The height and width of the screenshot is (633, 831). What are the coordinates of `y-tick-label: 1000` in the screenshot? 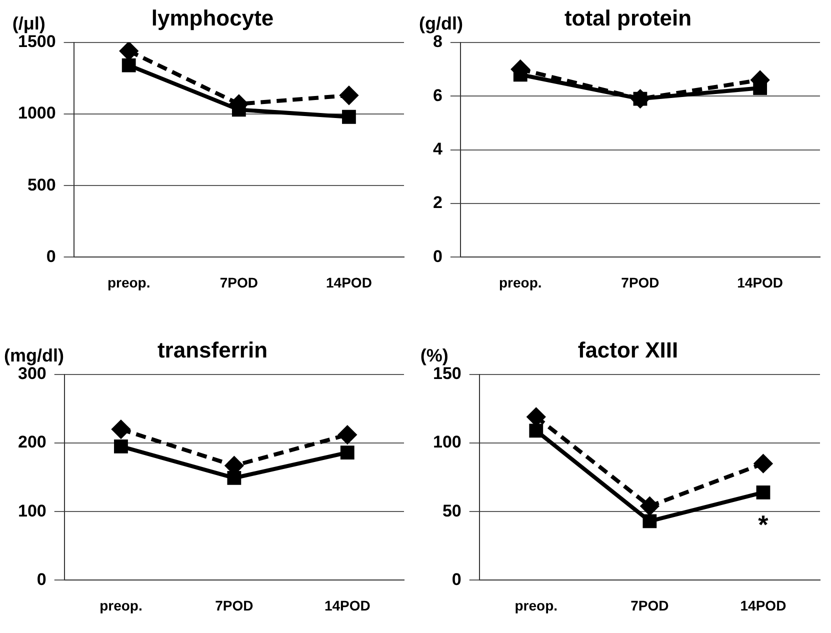 It's located at (37, 113).